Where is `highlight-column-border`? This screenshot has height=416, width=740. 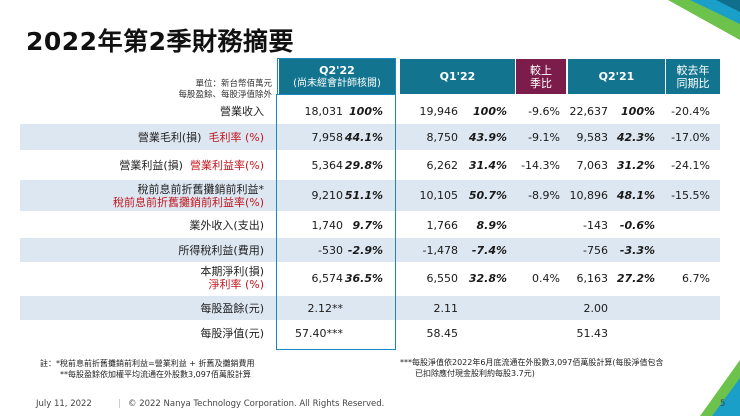 highlight-column-border is located at coordinates (336, 222).